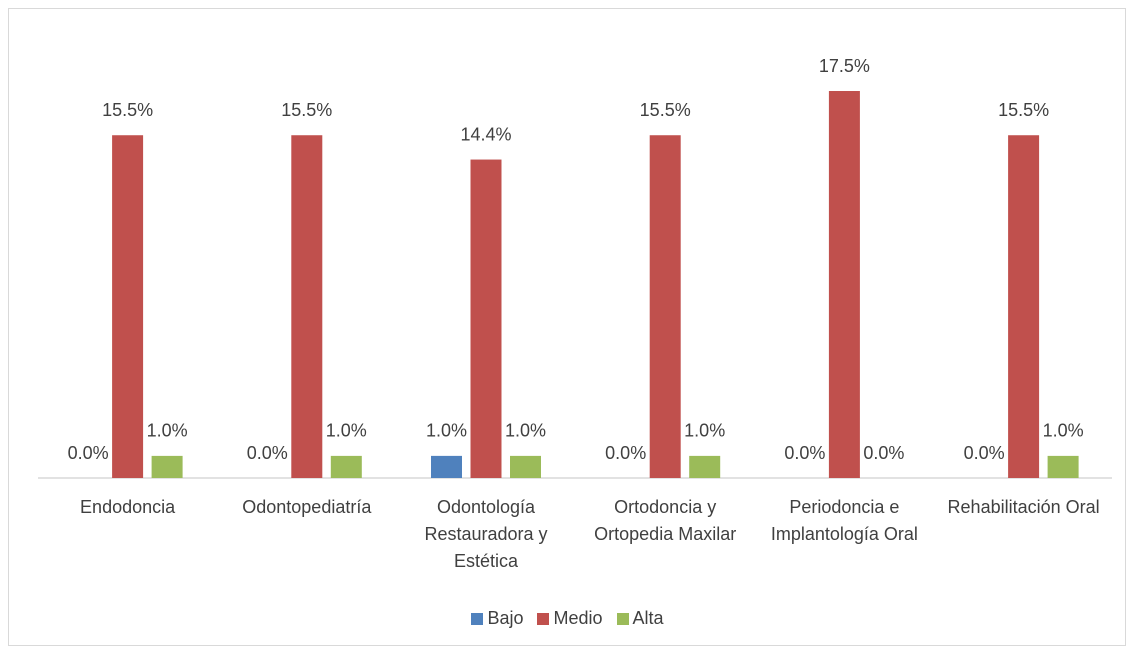 This screenshot has width=1135, height=655. I want to click on legend-item: Alta, so click(640, 618).